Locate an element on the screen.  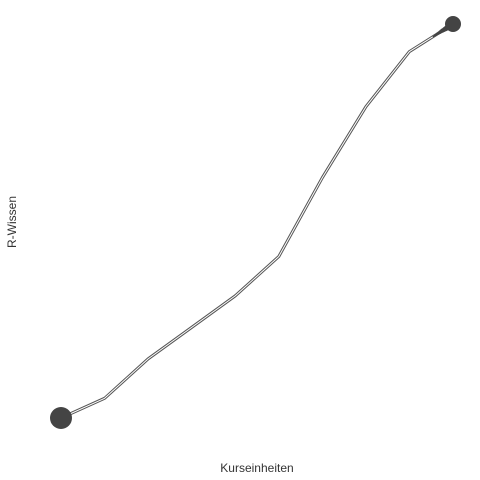
x-axis-label: Kurseinheiten is located at coordinates (256, 468).